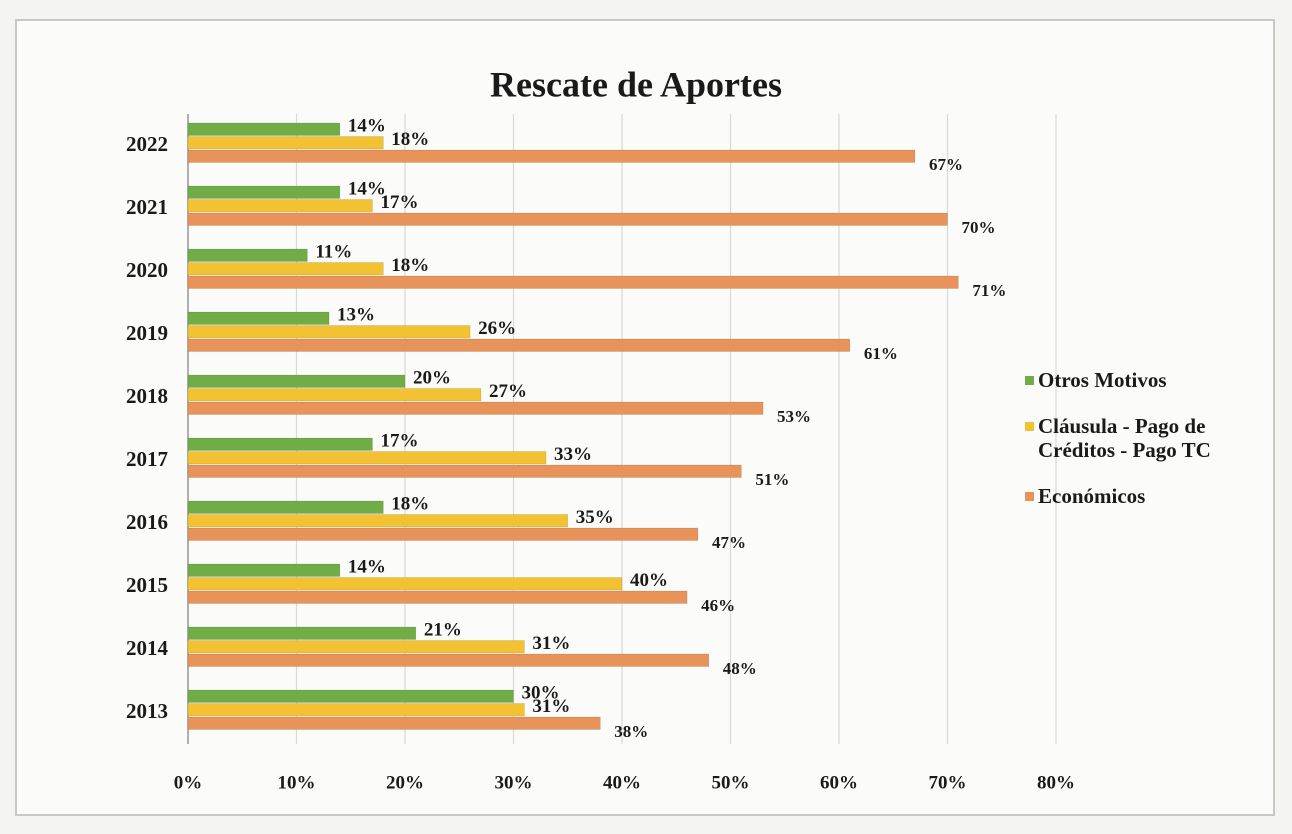  What do you see at coordinates (333, 251) in the screenshot?
I see `data-label: 11%` at bounding box center [333, 251].